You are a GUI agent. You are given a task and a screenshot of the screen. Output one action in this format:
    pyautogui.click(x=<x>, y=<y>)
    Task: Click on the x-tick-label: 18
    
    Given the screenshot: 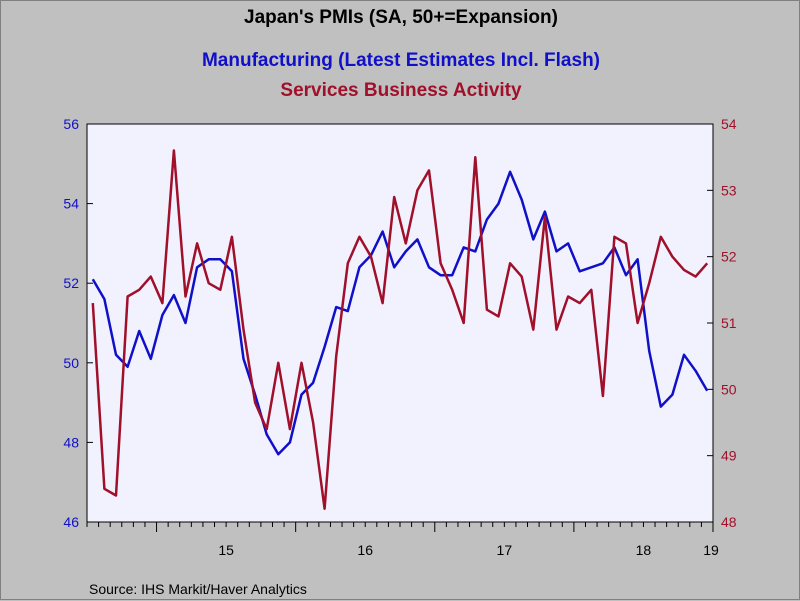 What is the action you would take?
    pyautogui.click(x=644, y=550)
    